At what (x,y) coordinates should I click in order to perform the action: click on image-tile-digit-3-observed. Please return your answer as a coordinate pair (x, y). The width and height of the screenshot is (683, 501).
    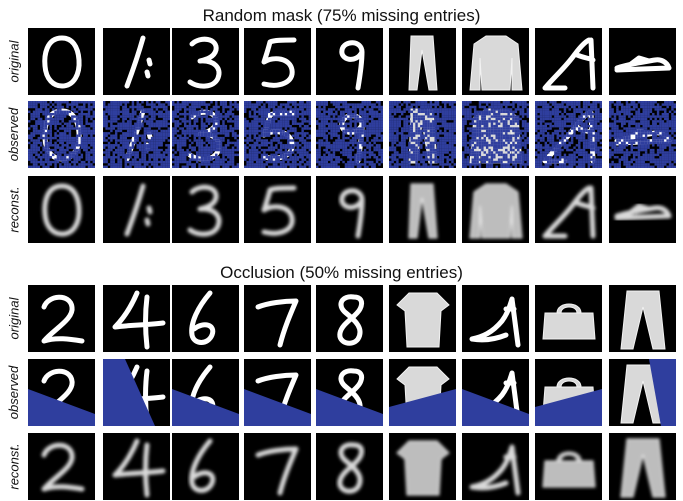
    Looking at the image, I should click on (205, 134).